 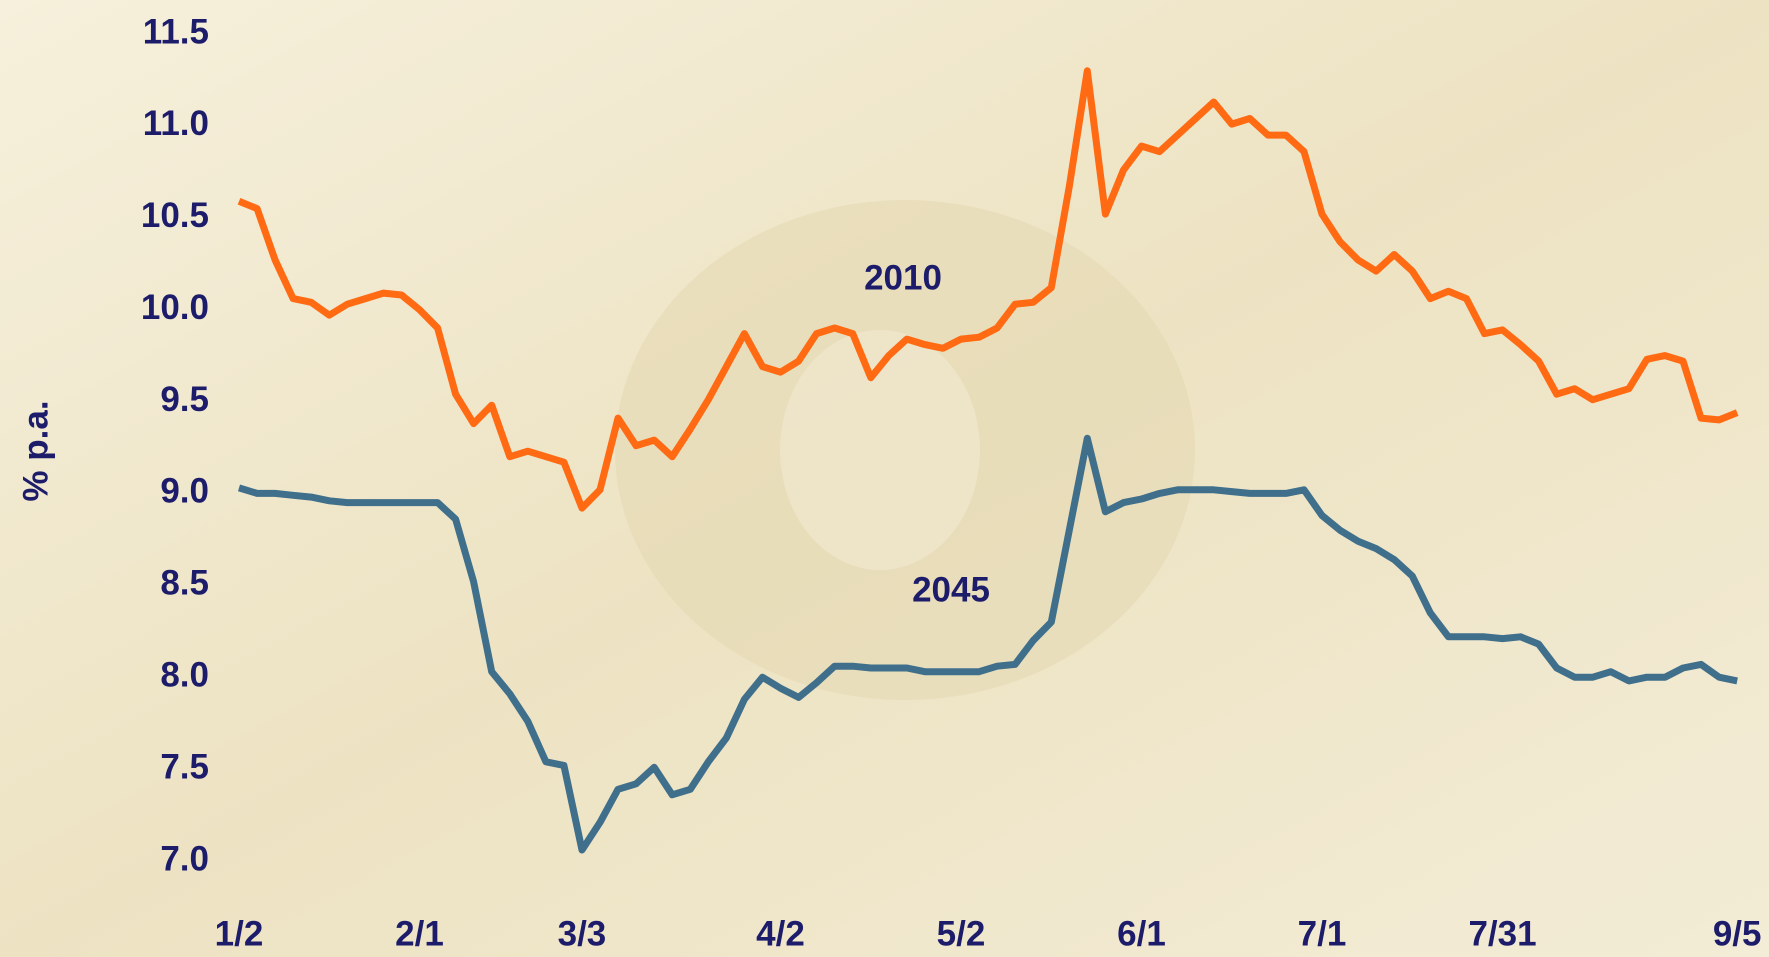 What do you see at coordinates (903, 277) in the screenshot?
I see `series-annotation: 2010` at bounding box center [903, 277].